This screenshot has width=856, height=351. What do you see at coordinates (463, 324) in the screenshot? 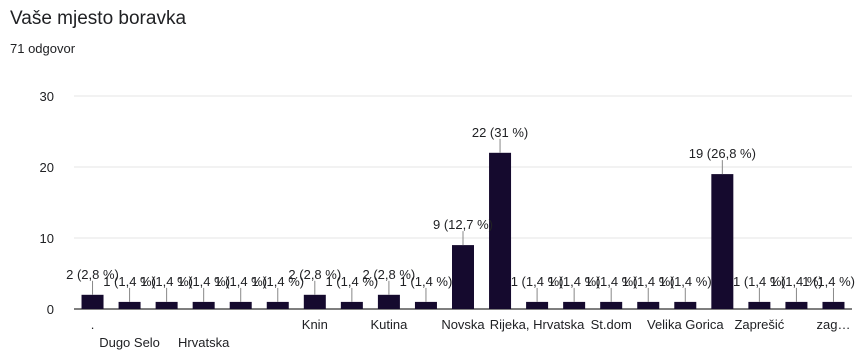
I see `x-tick-label: Novska` at bounding box center [463, 324].